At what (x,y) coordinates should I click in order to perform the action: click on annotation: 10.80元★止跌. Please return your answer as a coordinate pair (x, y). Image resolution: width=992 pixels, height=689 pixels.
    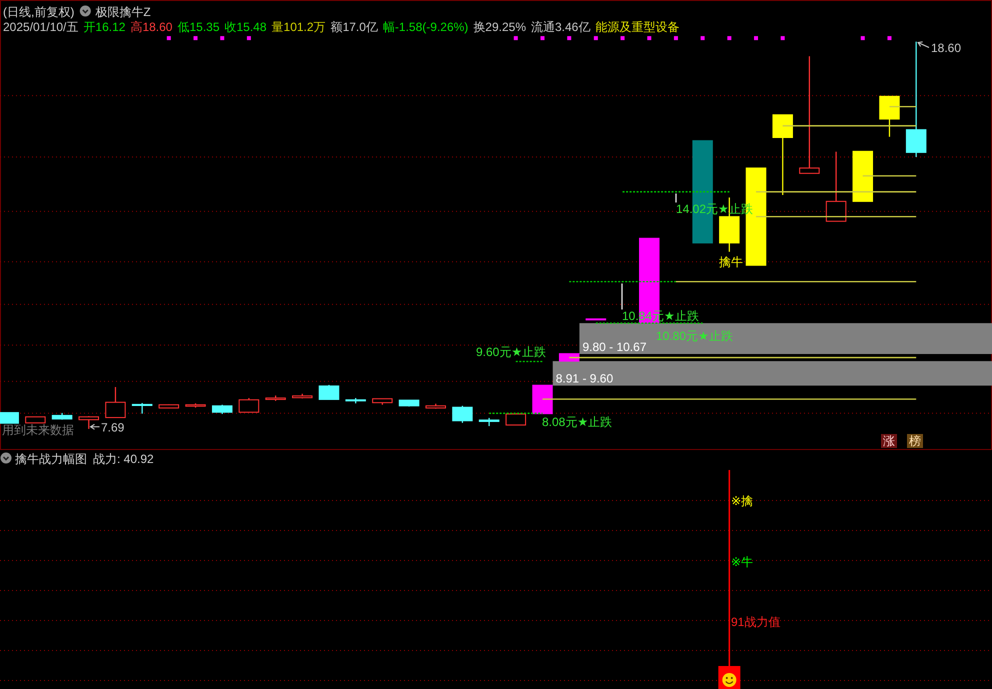
    Looking at the image, I should click on (694, 336).